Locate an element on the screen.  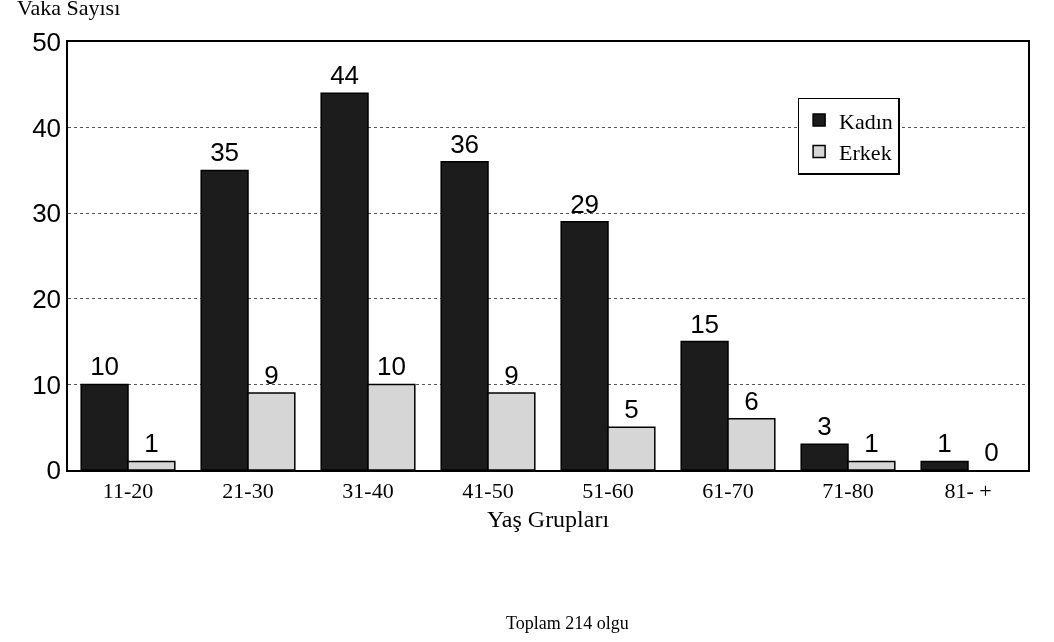
x-axis-title: Yaş Grupları is located at coordinates (548, 518).